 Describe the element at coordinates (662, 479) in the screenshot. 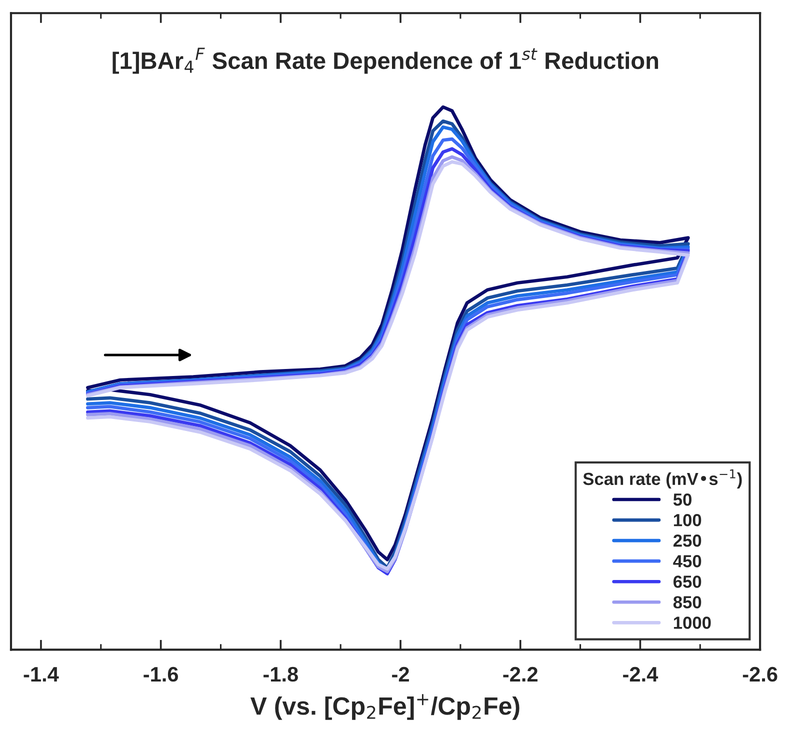

I see `legend-title: Scan rate (mV•s$^{−1}$)` at that location.